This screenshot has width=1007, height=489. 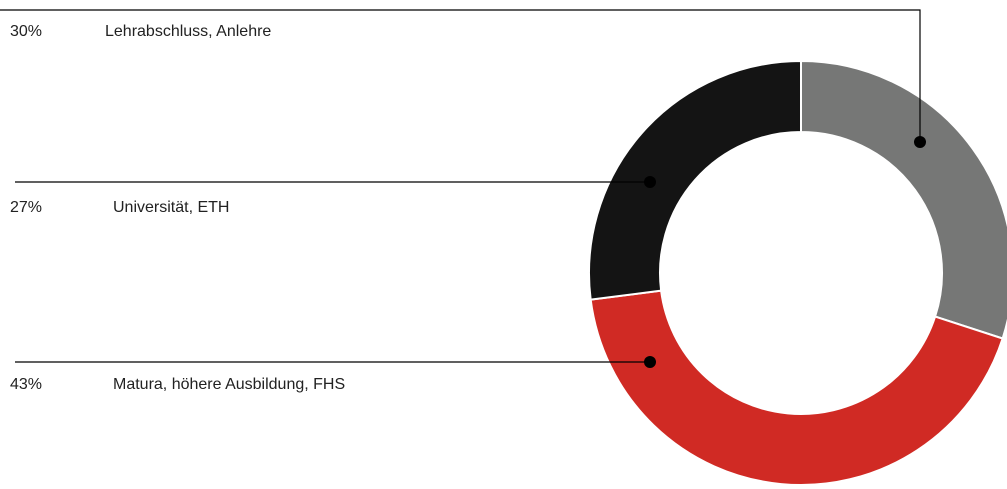 I want to click on value-label: 27%, so click(x=26, y=207).